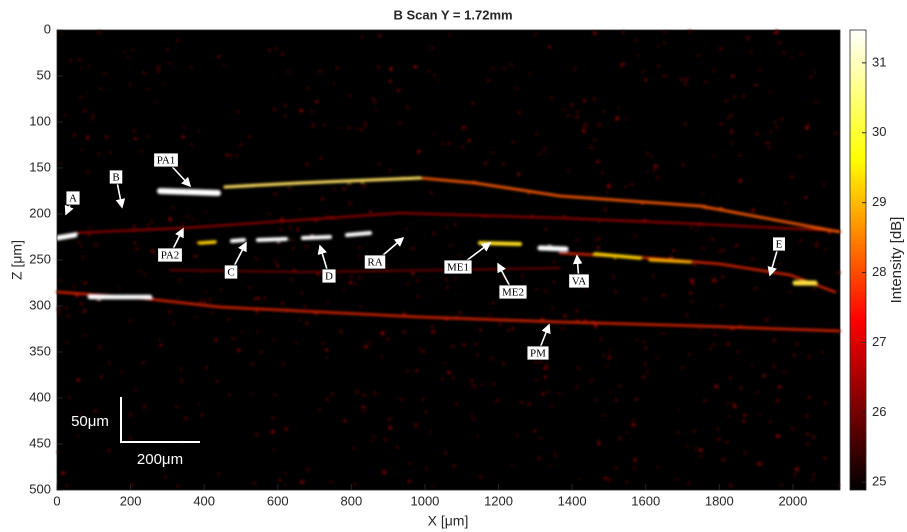 This screenshot has height=532, width=907. Describe the element at coordinates (40, 304) in the screenshot. I see `y-tick-label: 300` at that location.